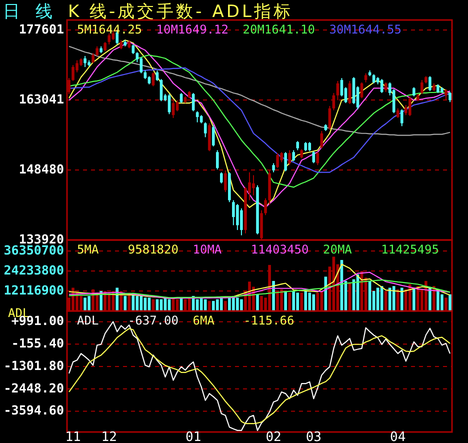  What do you see at coordinates (250, 249) in the screenshot?
I see `text: 10MA 11403450` at bounding box center [250, 249].